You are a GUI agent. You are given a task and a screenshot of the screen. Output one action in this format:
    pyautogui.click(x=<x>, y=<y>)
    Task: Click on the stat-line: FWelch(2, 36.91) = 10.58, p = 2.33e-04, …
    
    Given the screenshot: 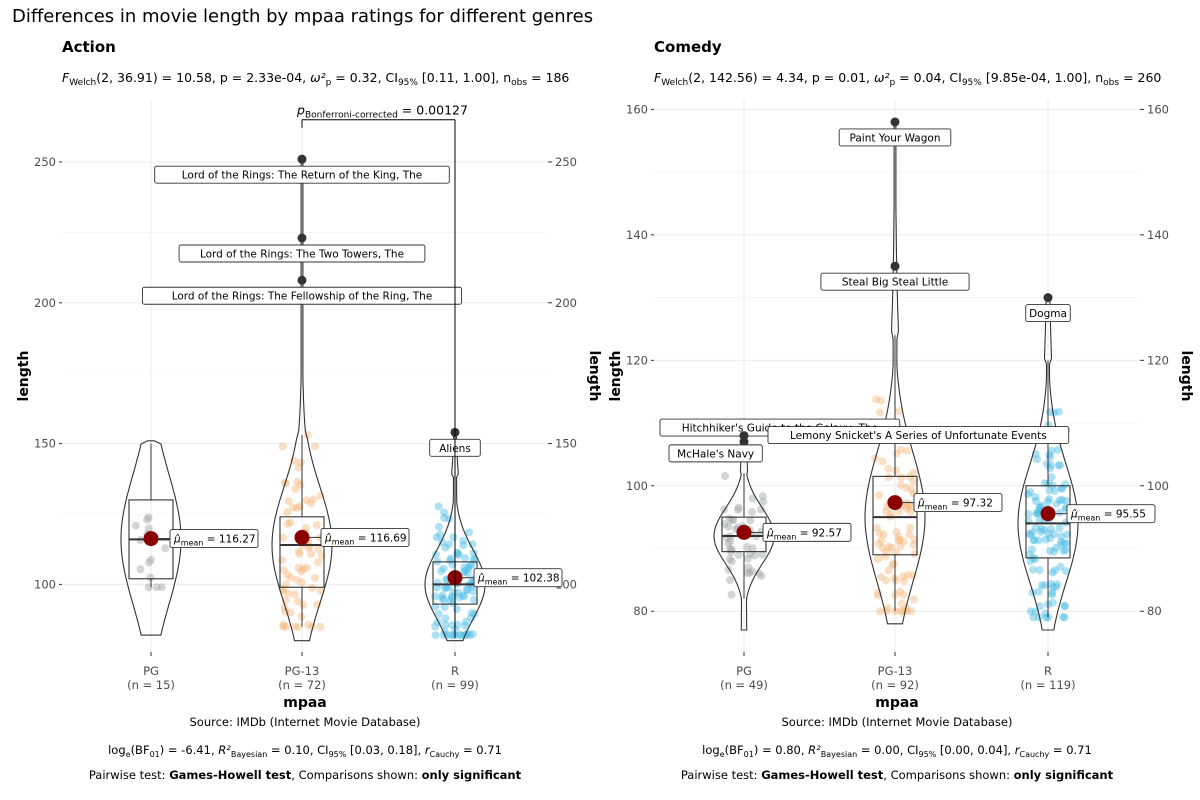 What is the action you would take?
    pyautogui.click(x=315, y=79)
    